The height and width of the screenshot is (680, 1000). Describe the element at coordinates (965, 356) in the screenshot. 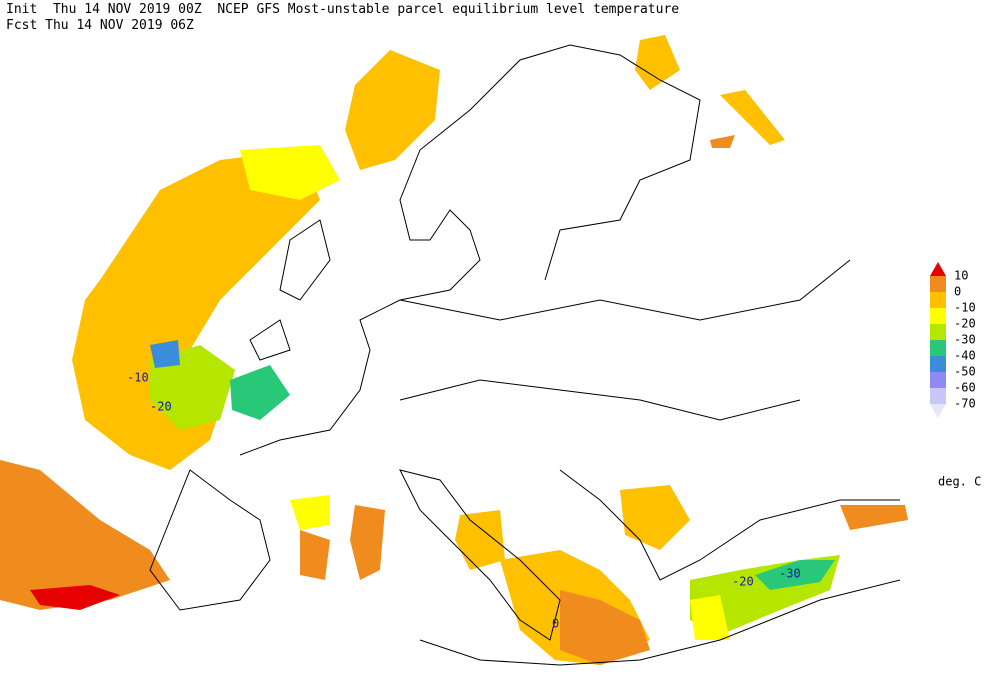

I see `legend-label: -40` at that location.